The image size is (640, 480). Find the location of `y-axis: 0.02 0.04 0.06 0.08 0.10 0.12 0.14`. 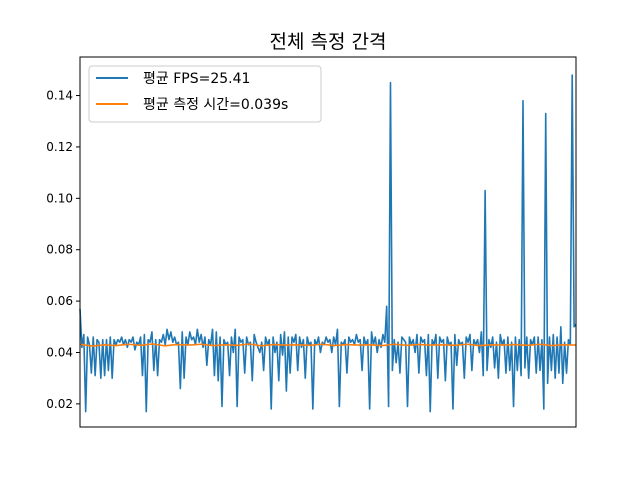

y-axis: 0.02 0.04 0.06 0.08 0.10 0.12 0.14 is located at coordinates (63, 250).